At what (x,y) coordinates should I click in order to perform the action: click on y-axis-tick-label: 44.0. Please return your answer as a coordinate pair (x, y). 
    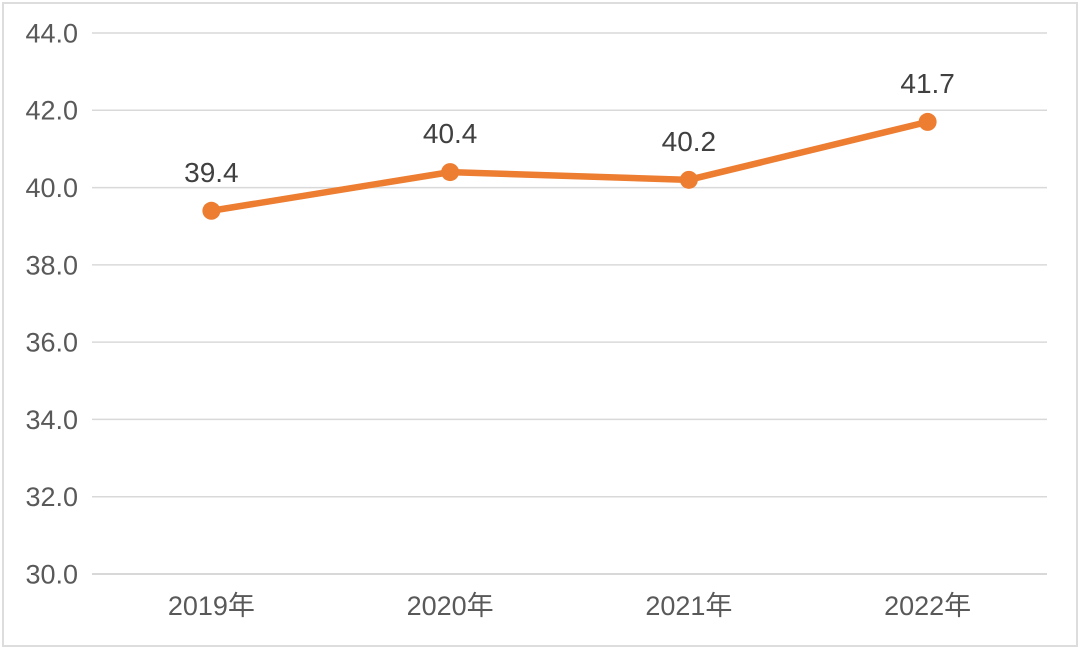
    Looking at the image, I should click on (51, 33).